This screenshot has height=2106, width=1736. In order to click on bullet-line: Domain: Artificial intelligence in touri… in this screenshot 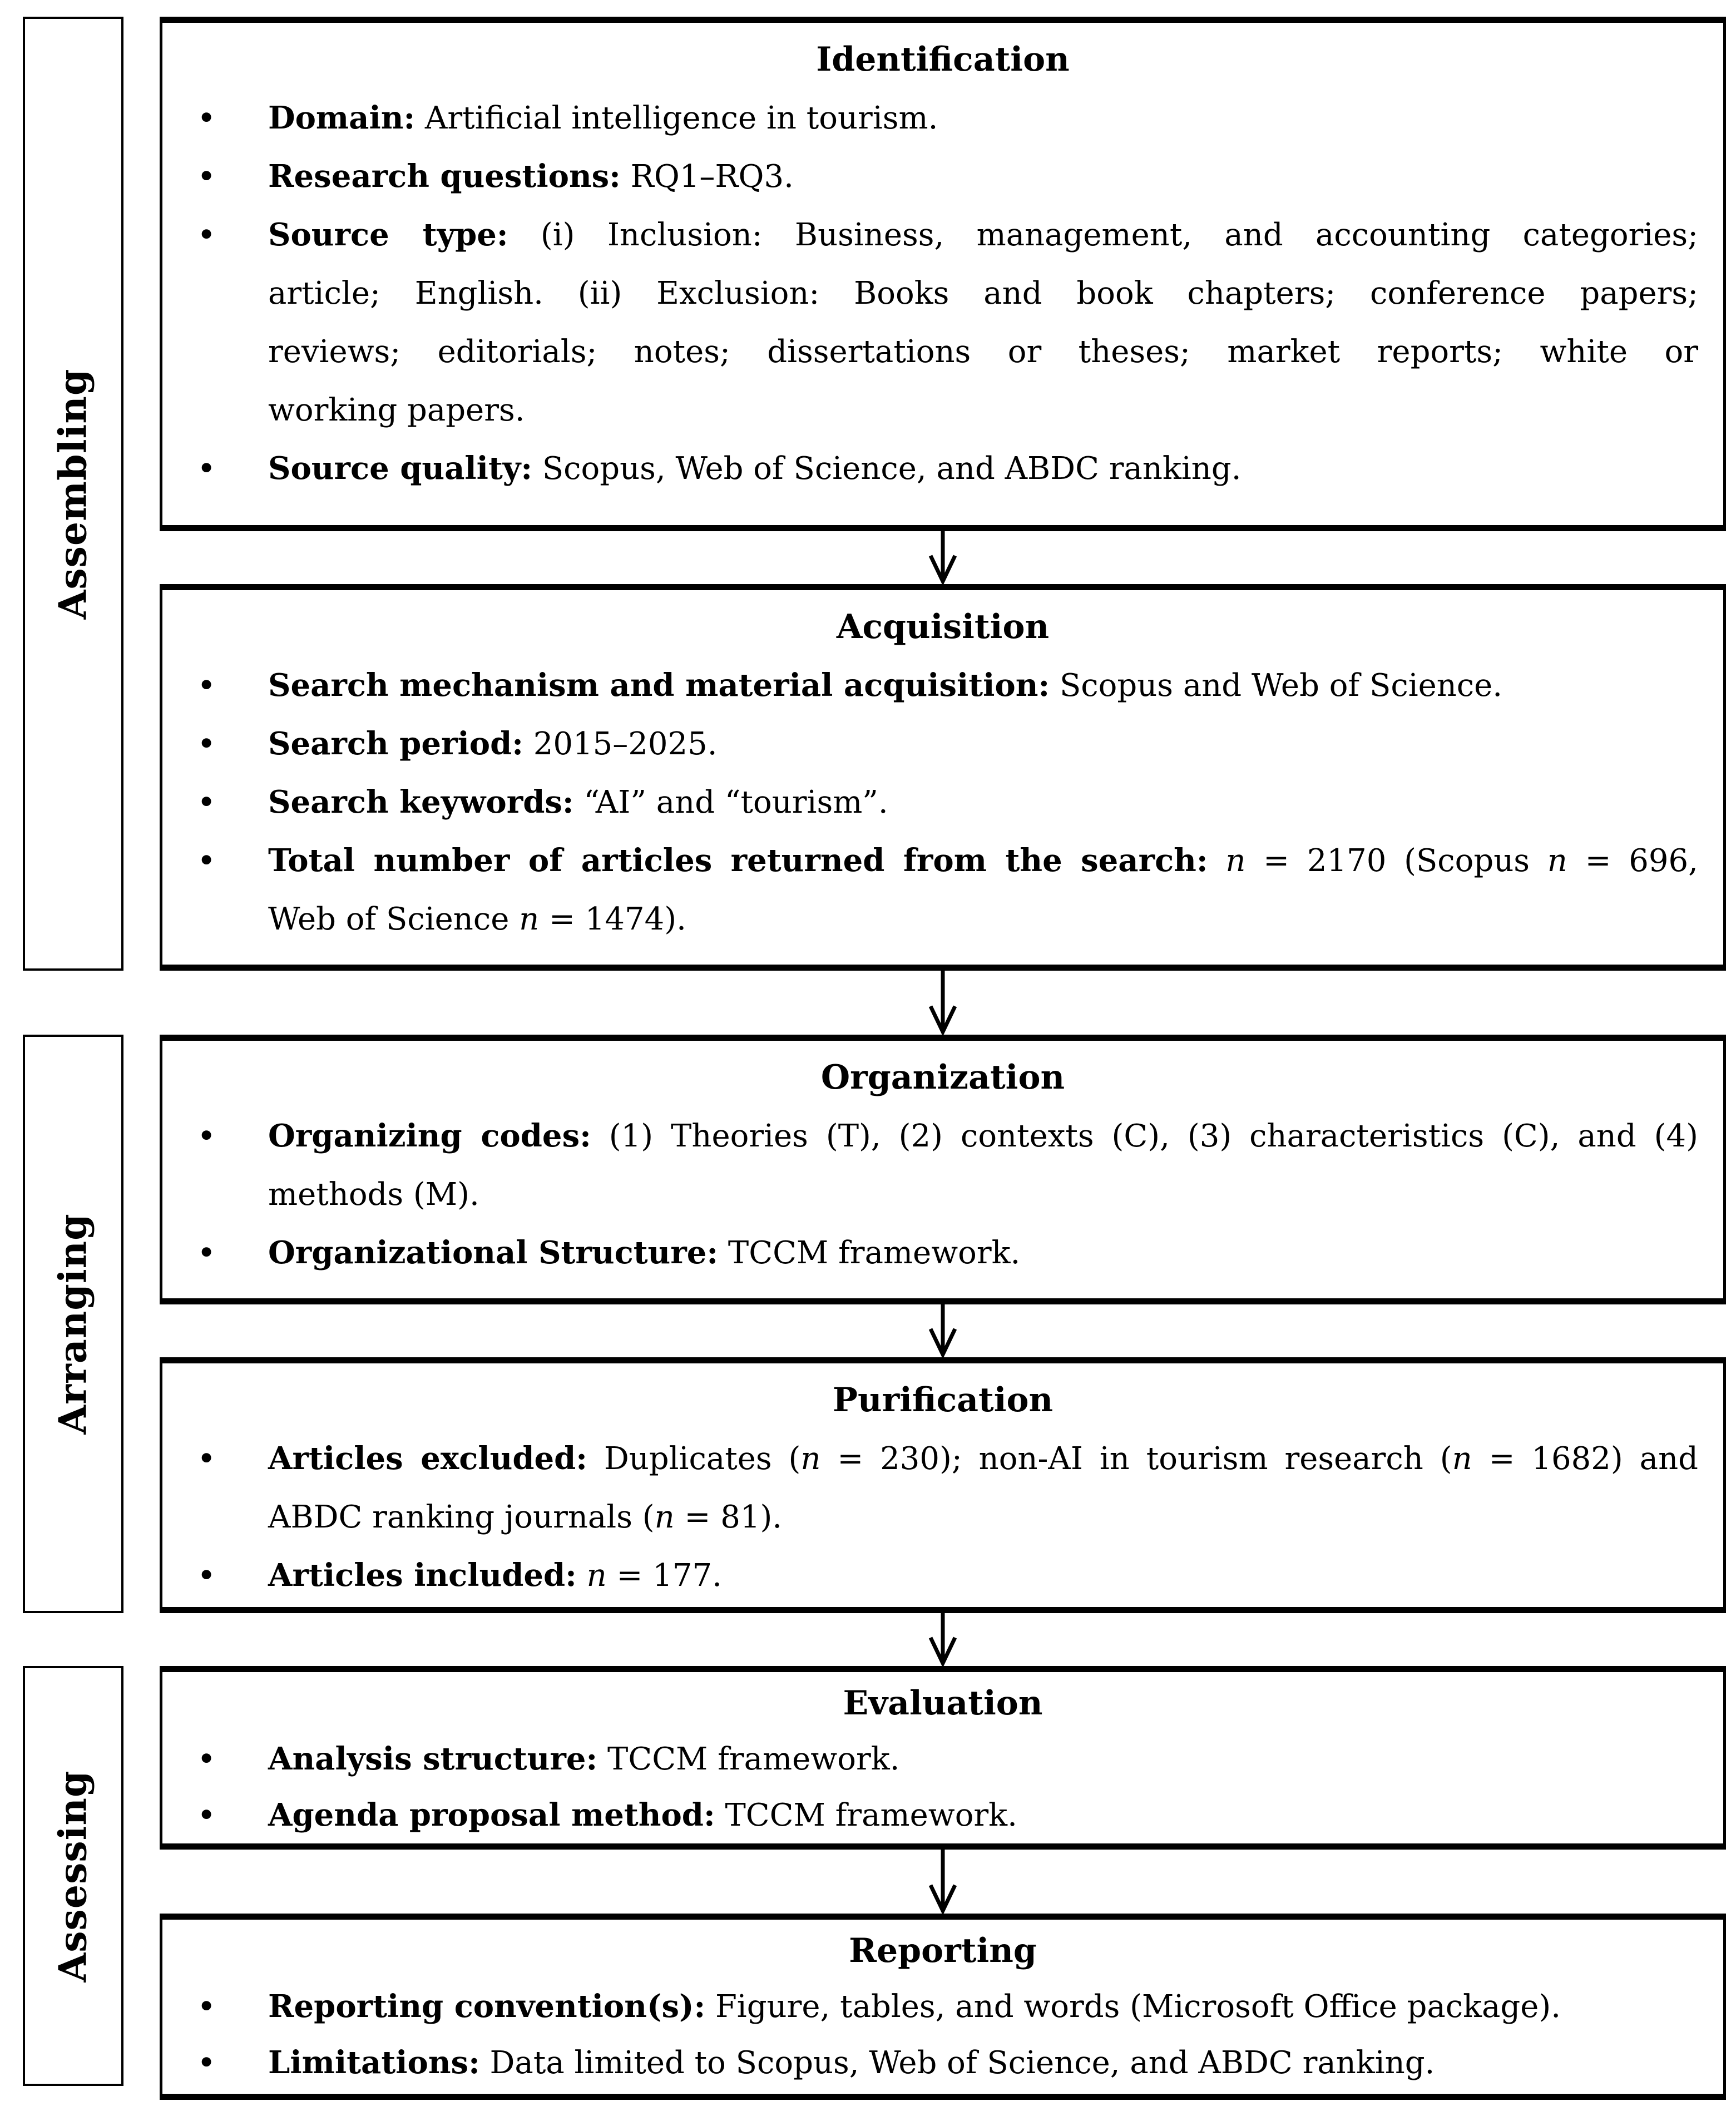, I will do `click(603, 118)`.